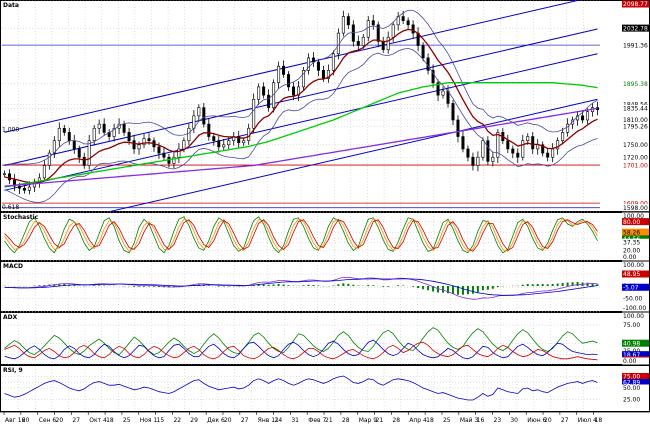 The width and height of the screenshot is (650, 427). Describe the element at coordinates (631, 325) in the screenshot. I see `price-label-text: 75.00` at that location.